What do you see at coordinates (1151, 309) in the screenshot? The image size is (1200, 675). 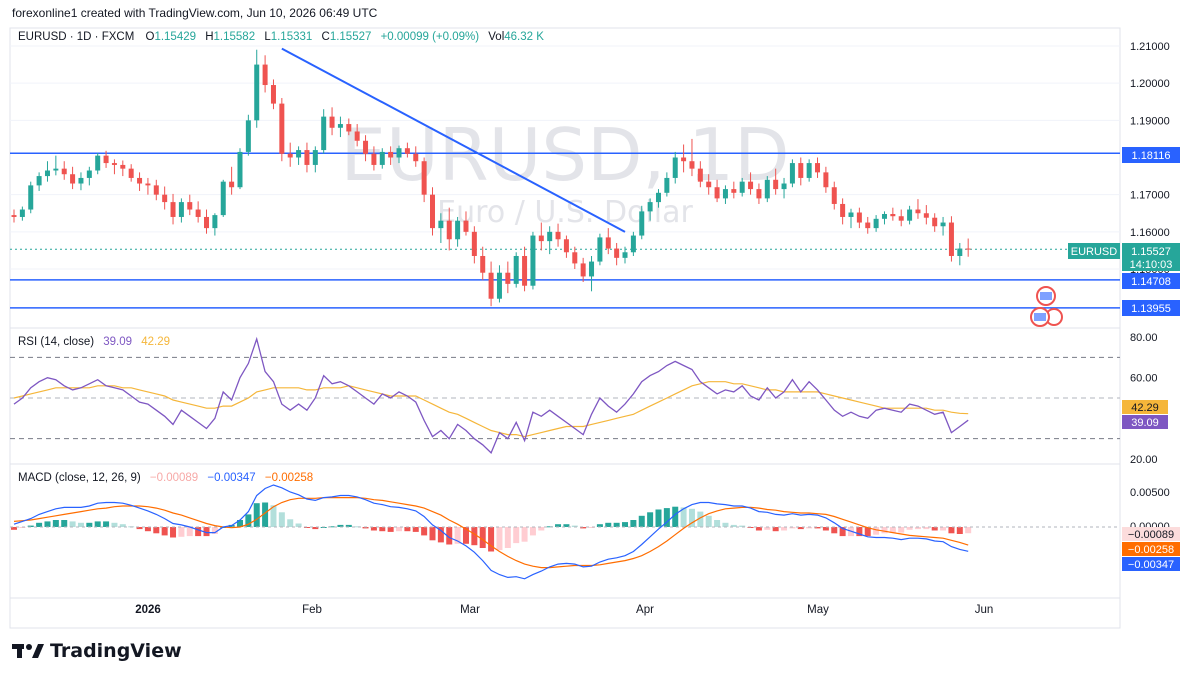 I see `level-label-3-text: 1.13955` at bounding box center [1151, 309].